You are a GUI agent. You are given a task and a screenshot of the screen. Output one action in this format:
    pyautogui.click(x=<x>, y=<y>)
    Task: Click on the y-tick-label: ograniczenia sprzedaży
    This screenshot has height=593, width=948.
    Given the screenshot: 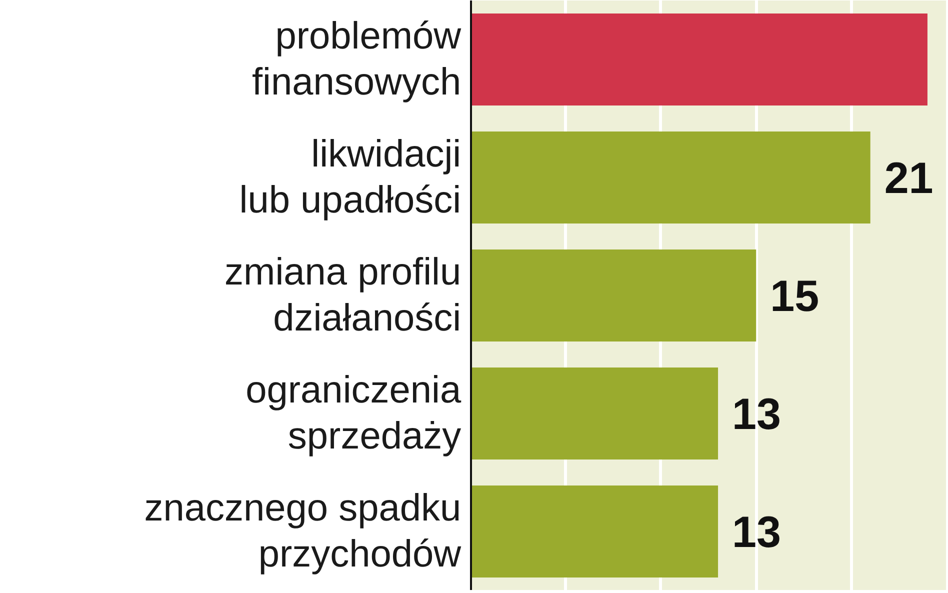 What is the action you would take?
    pyautogui.click(x=354, y=413)
    